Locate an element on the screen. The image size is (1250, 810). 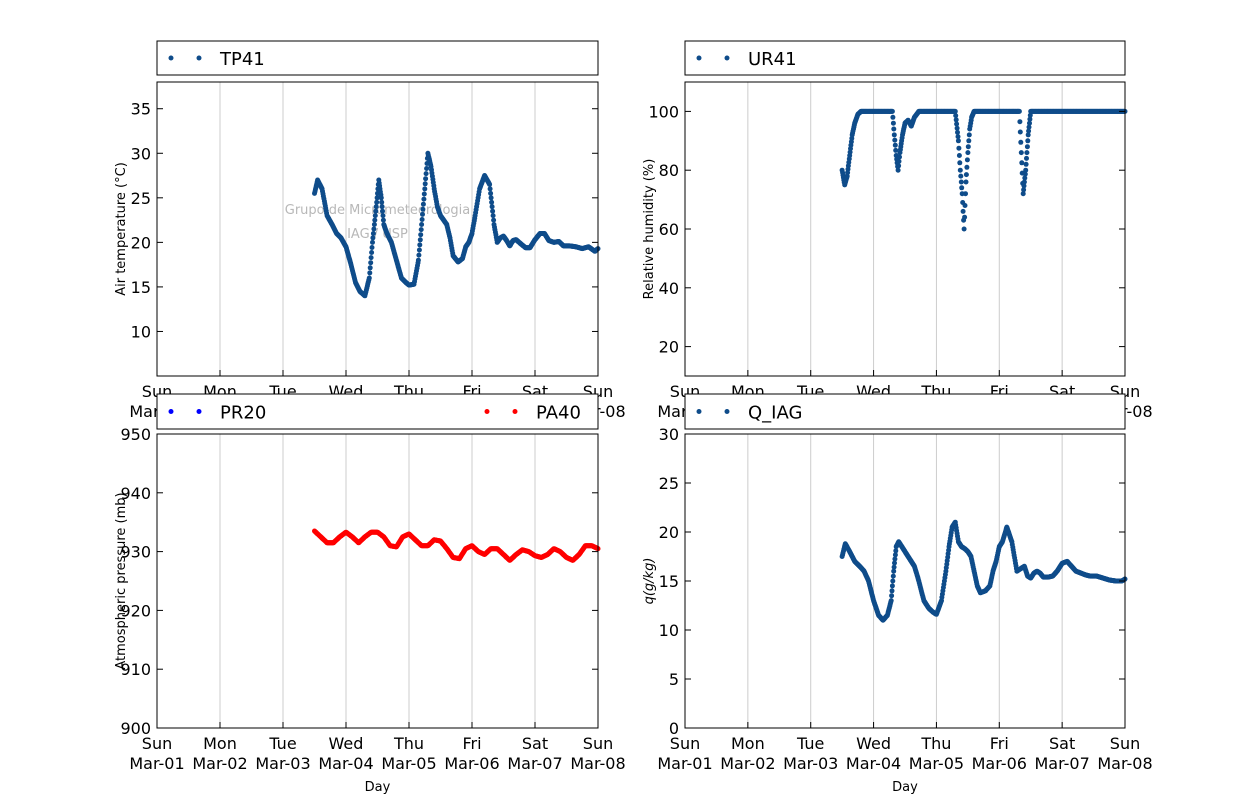
series-UR41 is located at coordinates (983, 170).